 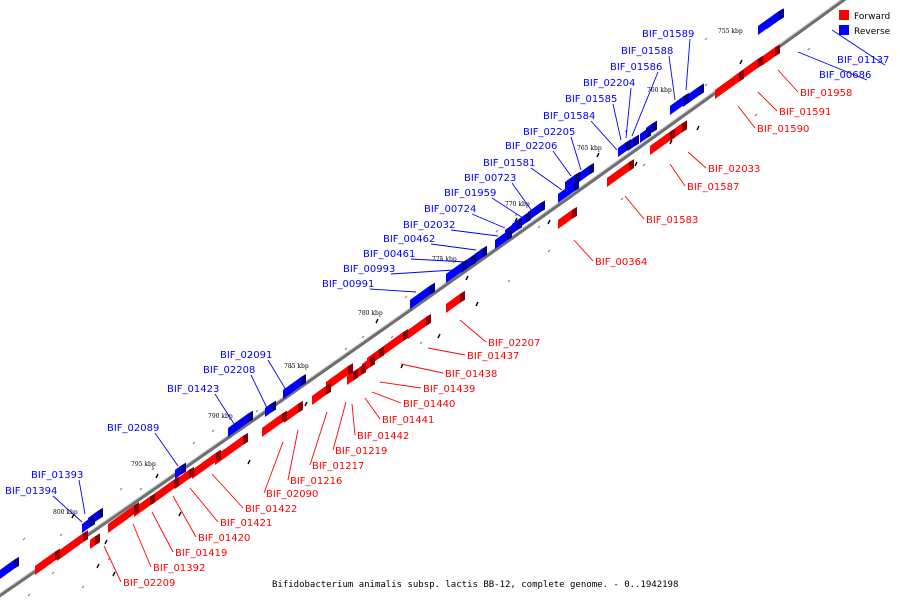 I want to click on reverse-gene-label: BIF_02091, so click(x=246, y=355).